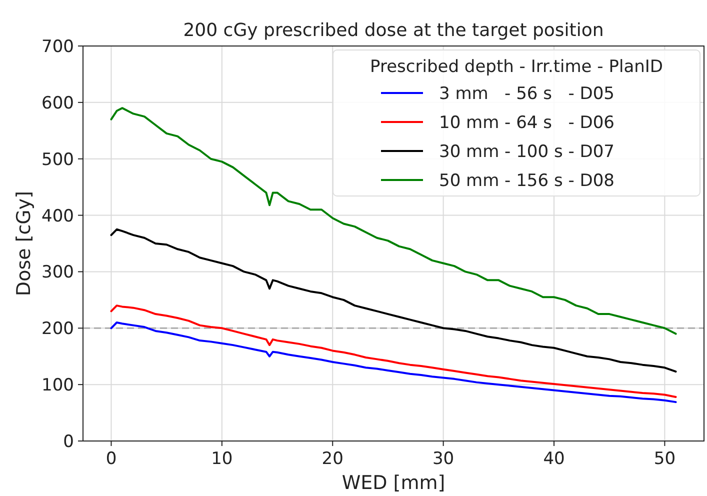  What do you see at coordinates (526, 181) in the screenshot?
I see `legend-label: 50 mm - 156 s - D08` at bounding box center [526, 181].